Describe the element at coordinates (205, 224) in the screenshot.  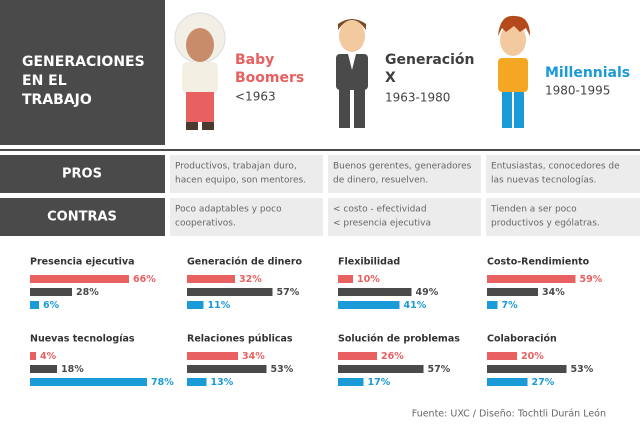
I see `cell-text: cooperativos.` at that location.